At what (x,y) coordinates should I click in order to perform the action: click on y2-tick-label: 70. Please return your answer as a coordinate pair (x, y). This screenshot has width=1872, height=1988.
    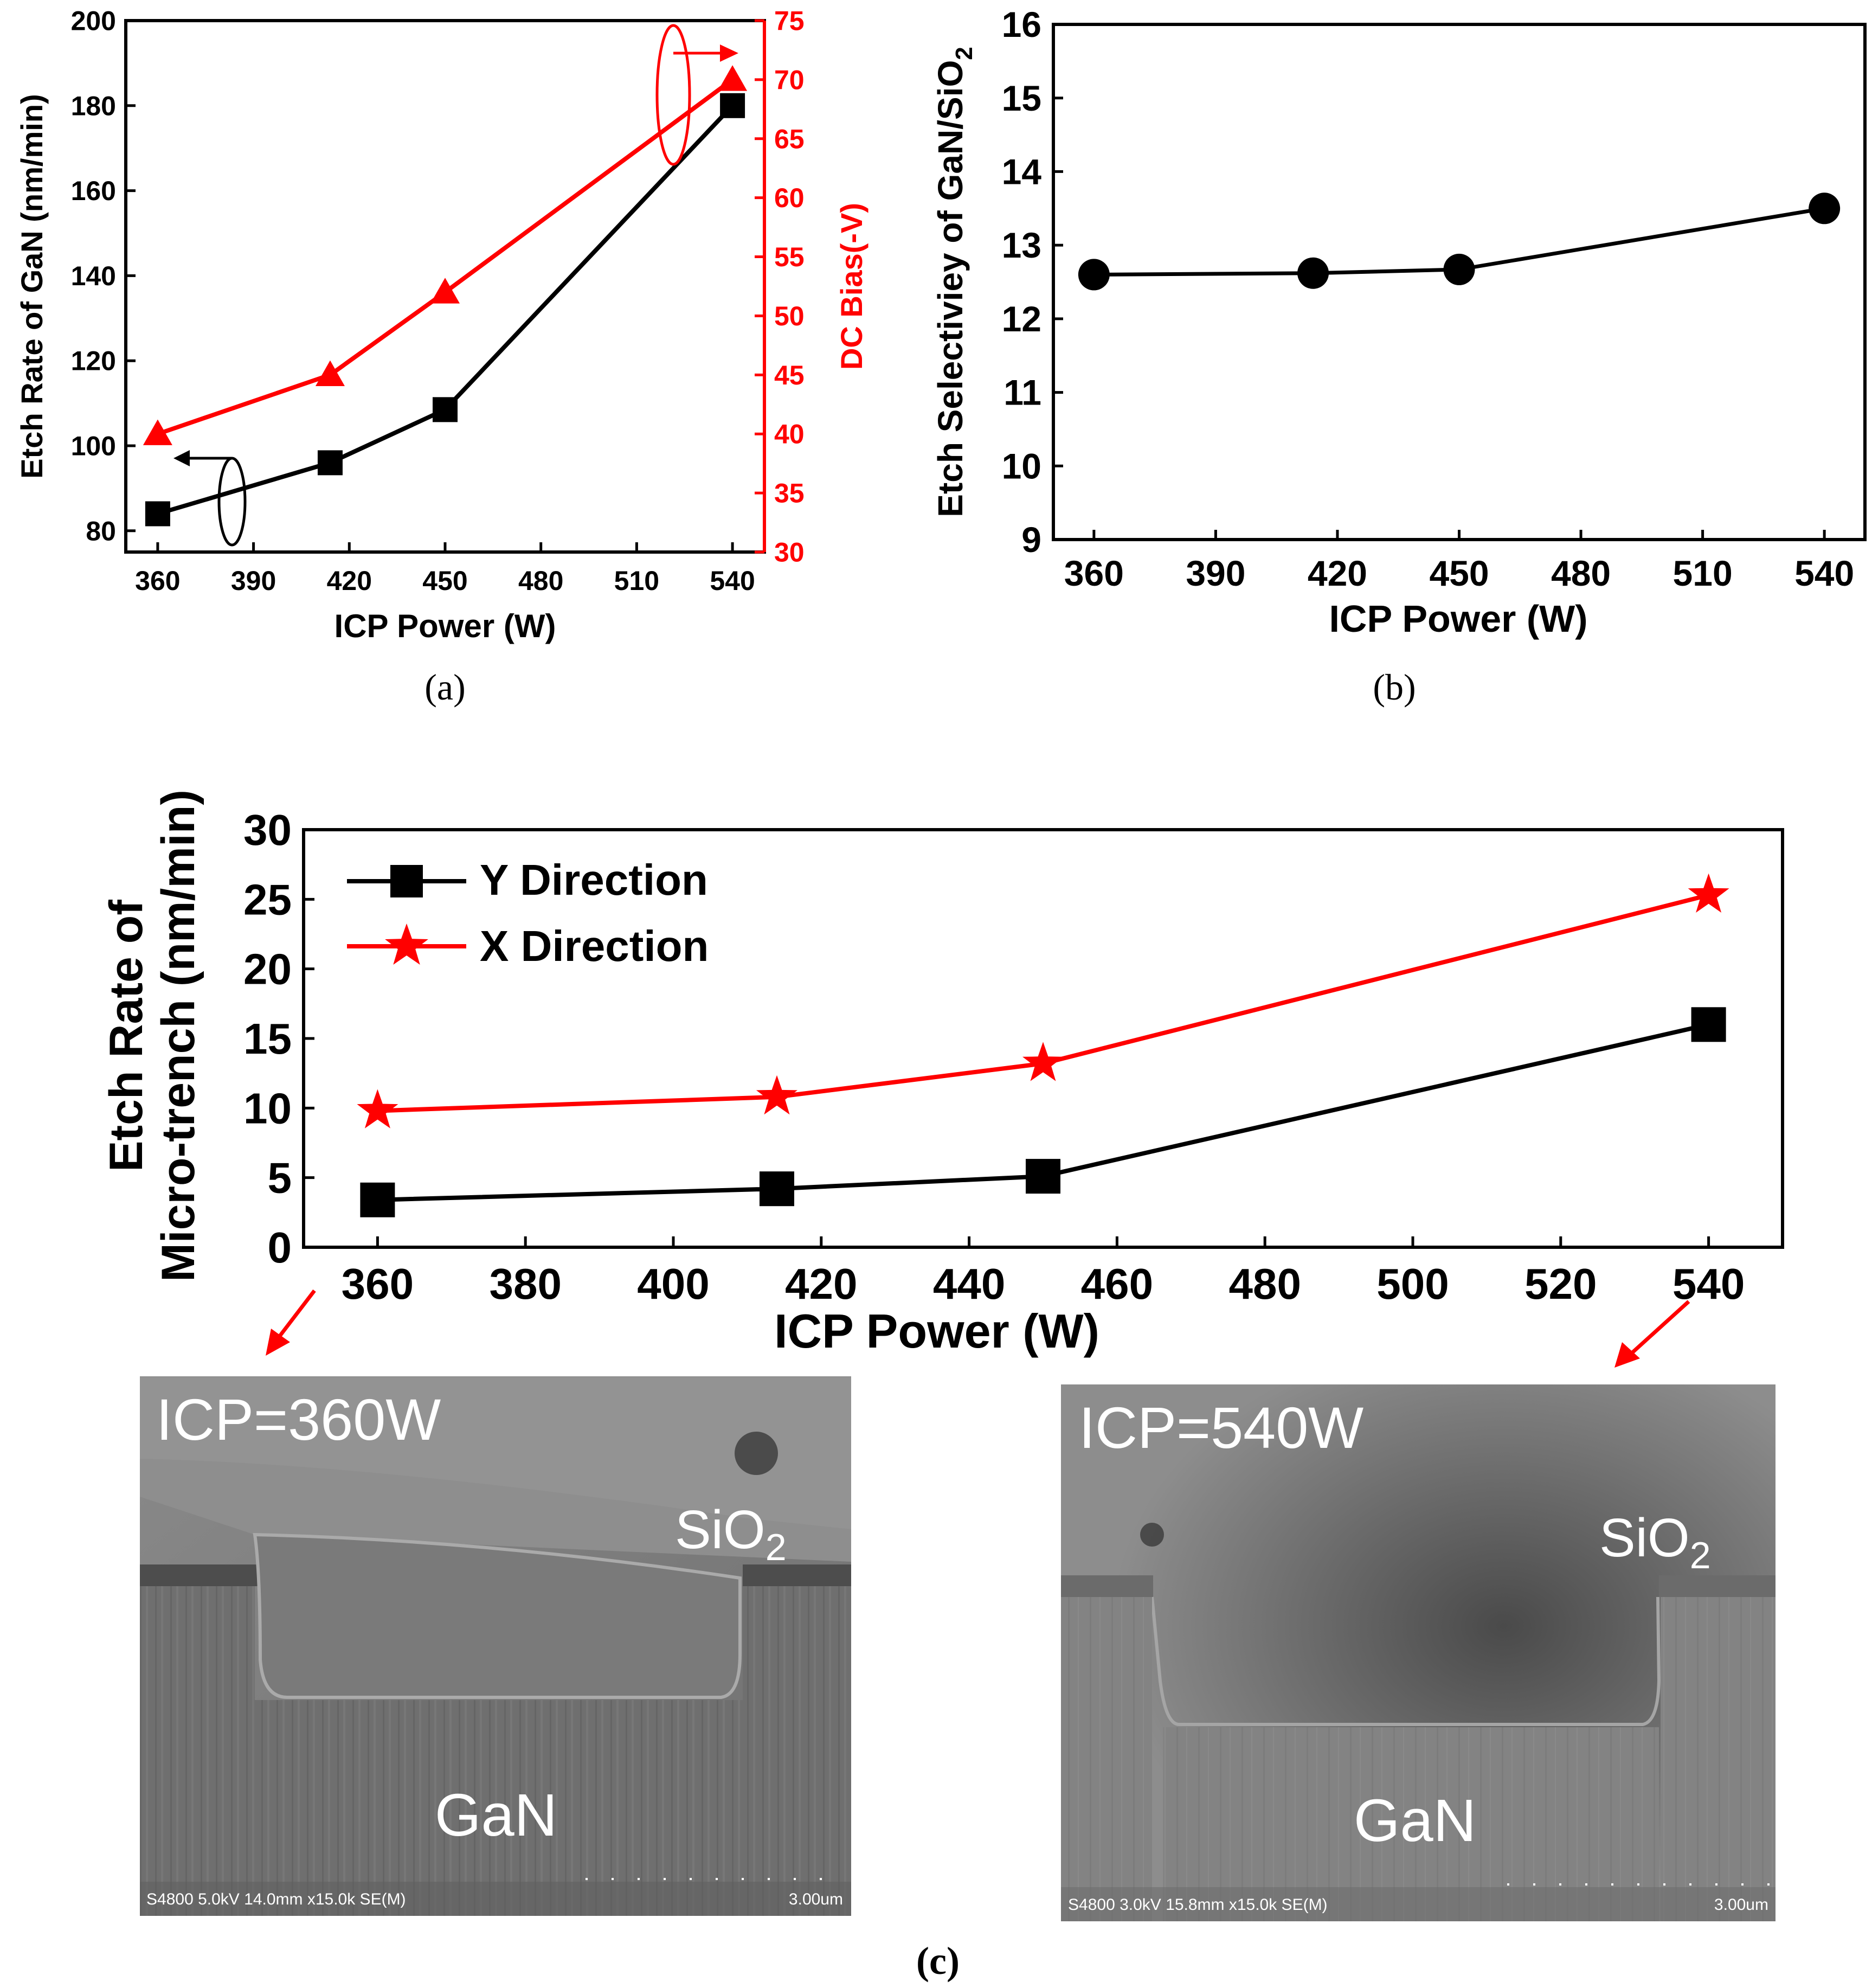
    Looking at the image, I should click on (789, 80).